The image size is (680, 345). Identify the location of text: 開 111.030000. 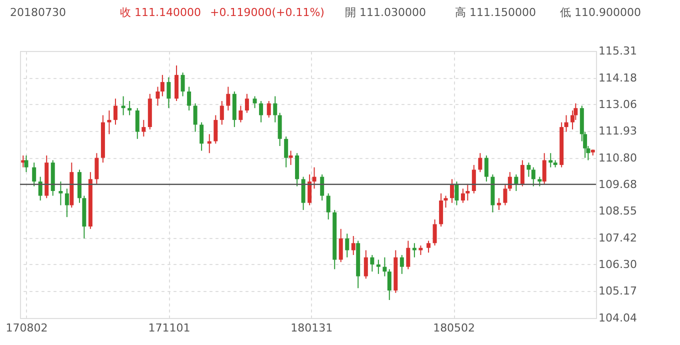
(385, 12).